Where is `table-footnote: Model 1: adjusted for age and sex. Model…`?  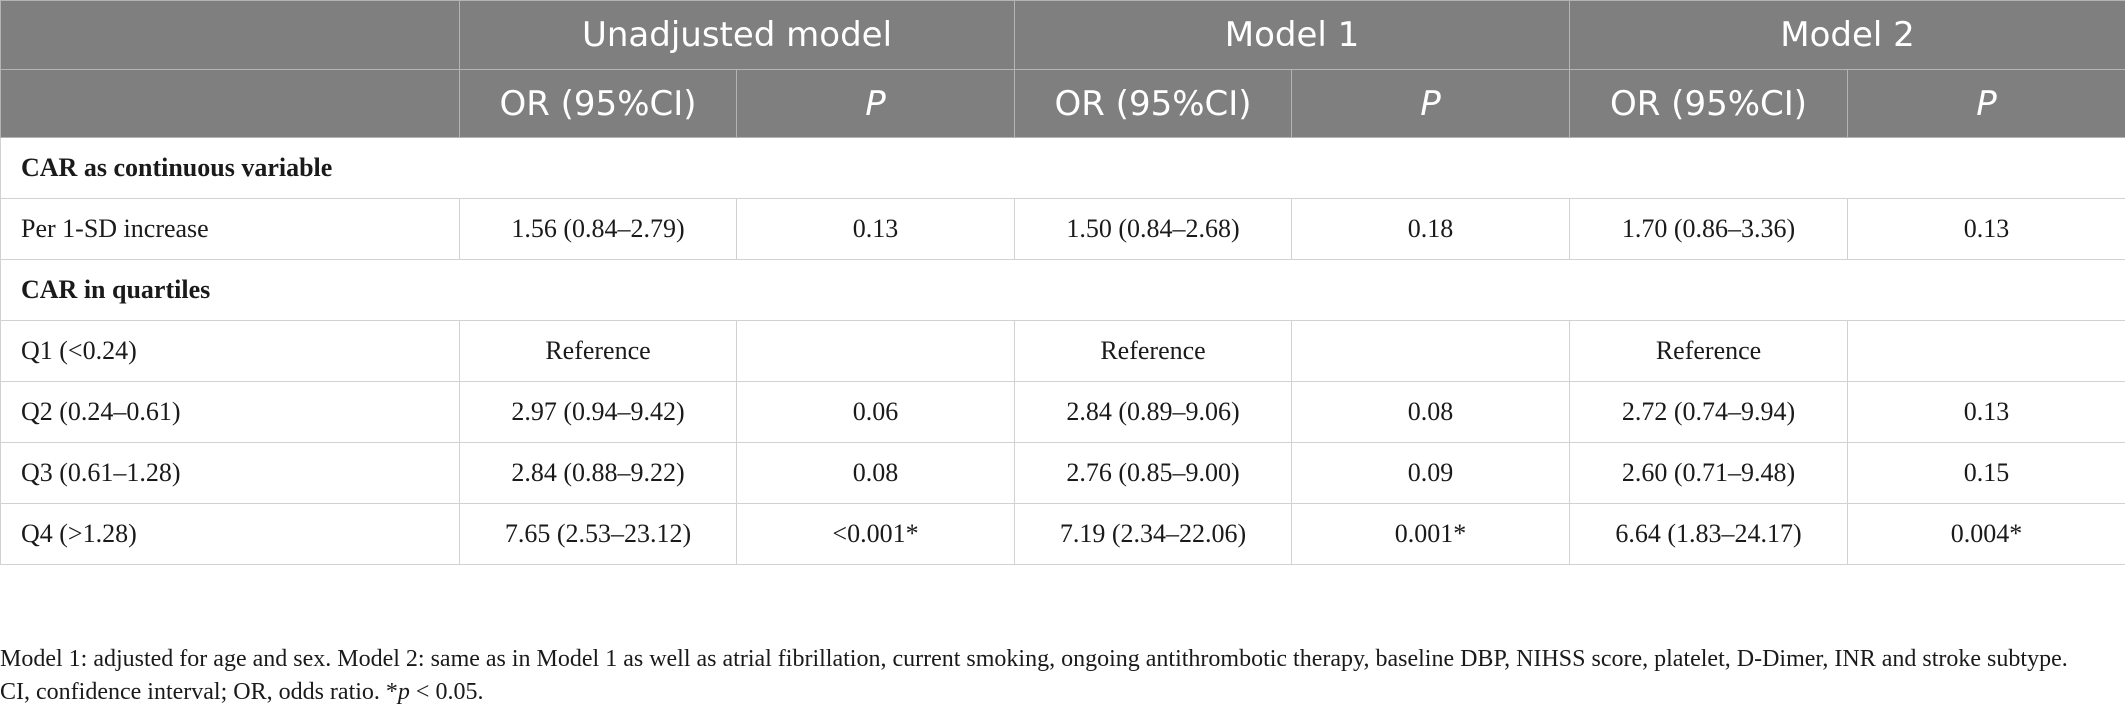
table-footnote: Model 1: adjusted for age and sex. Model… is located at coordinates (1050, 676).